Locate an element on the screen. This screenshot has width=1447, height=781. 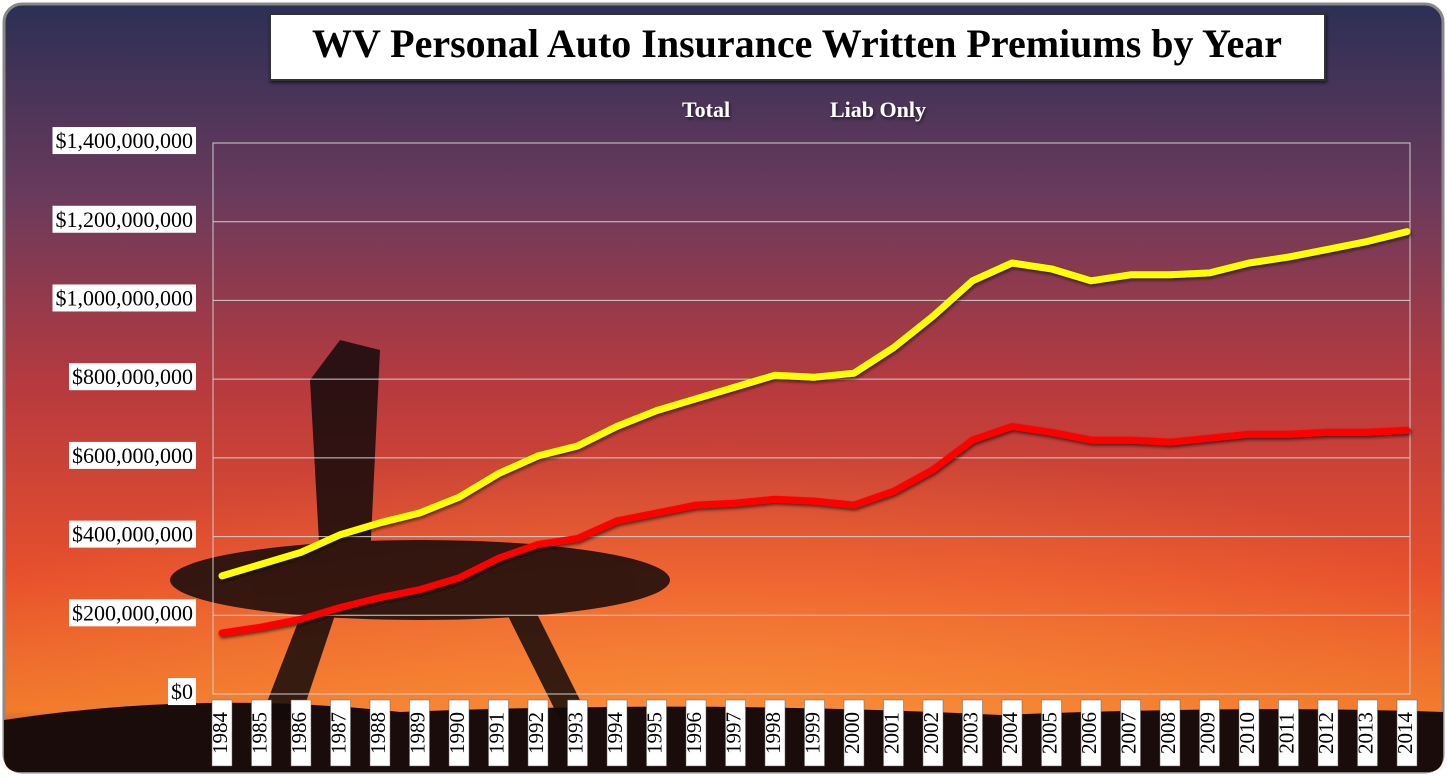
y-tick-label: $1,200,000,000 is located at coordinates (125, 219).